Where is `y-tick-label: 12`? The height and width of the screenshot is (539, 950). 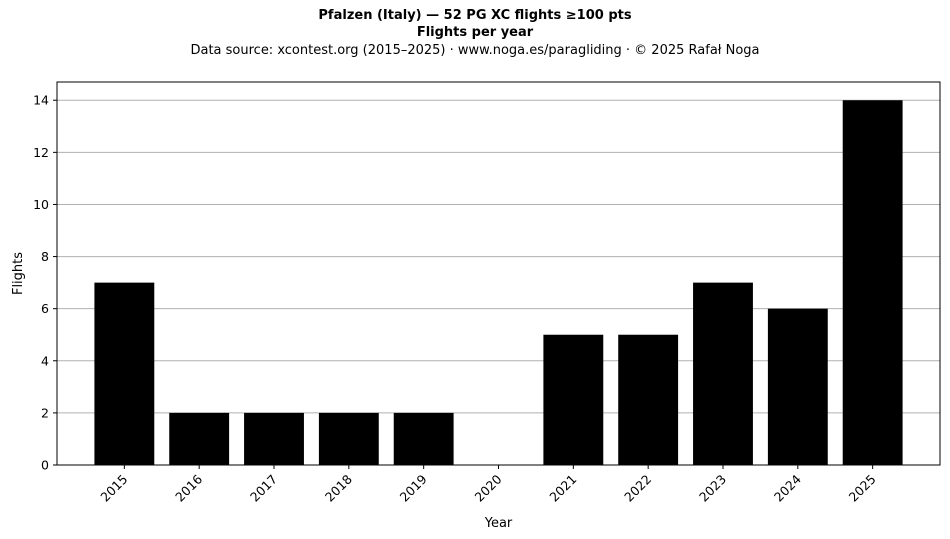 y-tick-label: 12 is located at coordinates (41, 152).